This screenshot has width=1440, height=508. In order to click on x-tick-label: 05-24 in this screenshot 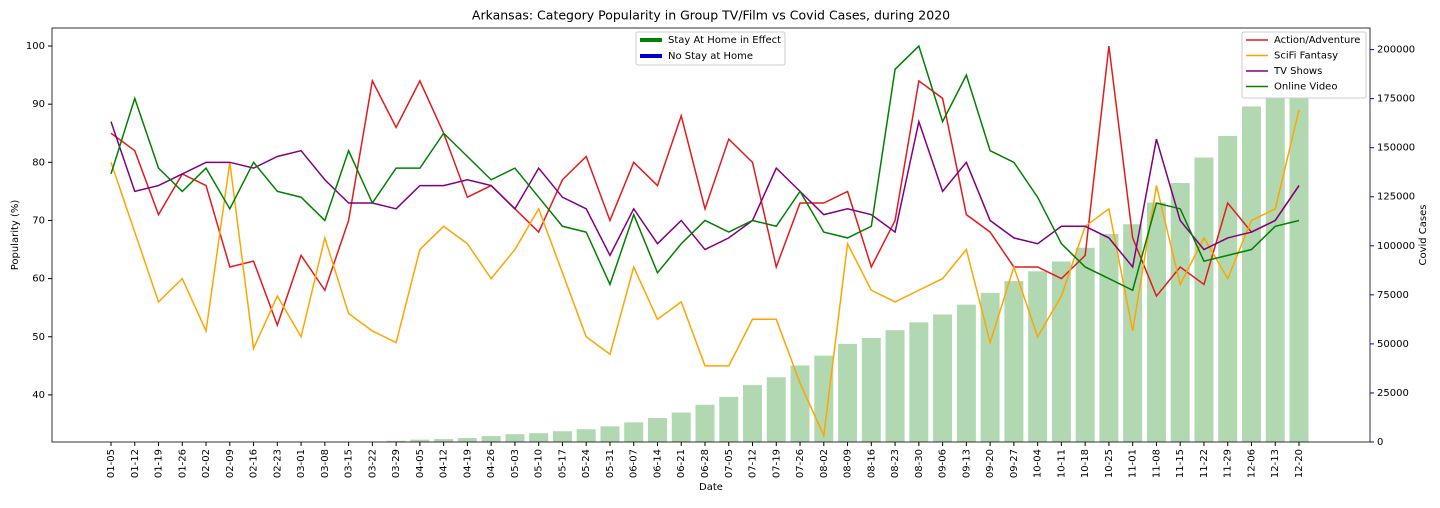, I will do `click(586, 463)`.